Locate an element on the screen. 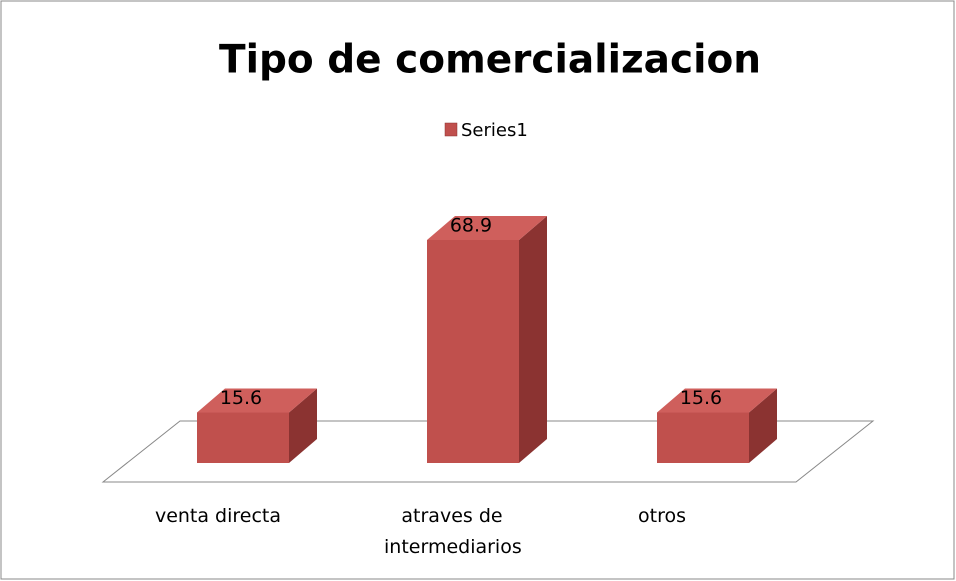  x-tick-label-box: atraves de intermediarios is located at coordinates (453, 531).